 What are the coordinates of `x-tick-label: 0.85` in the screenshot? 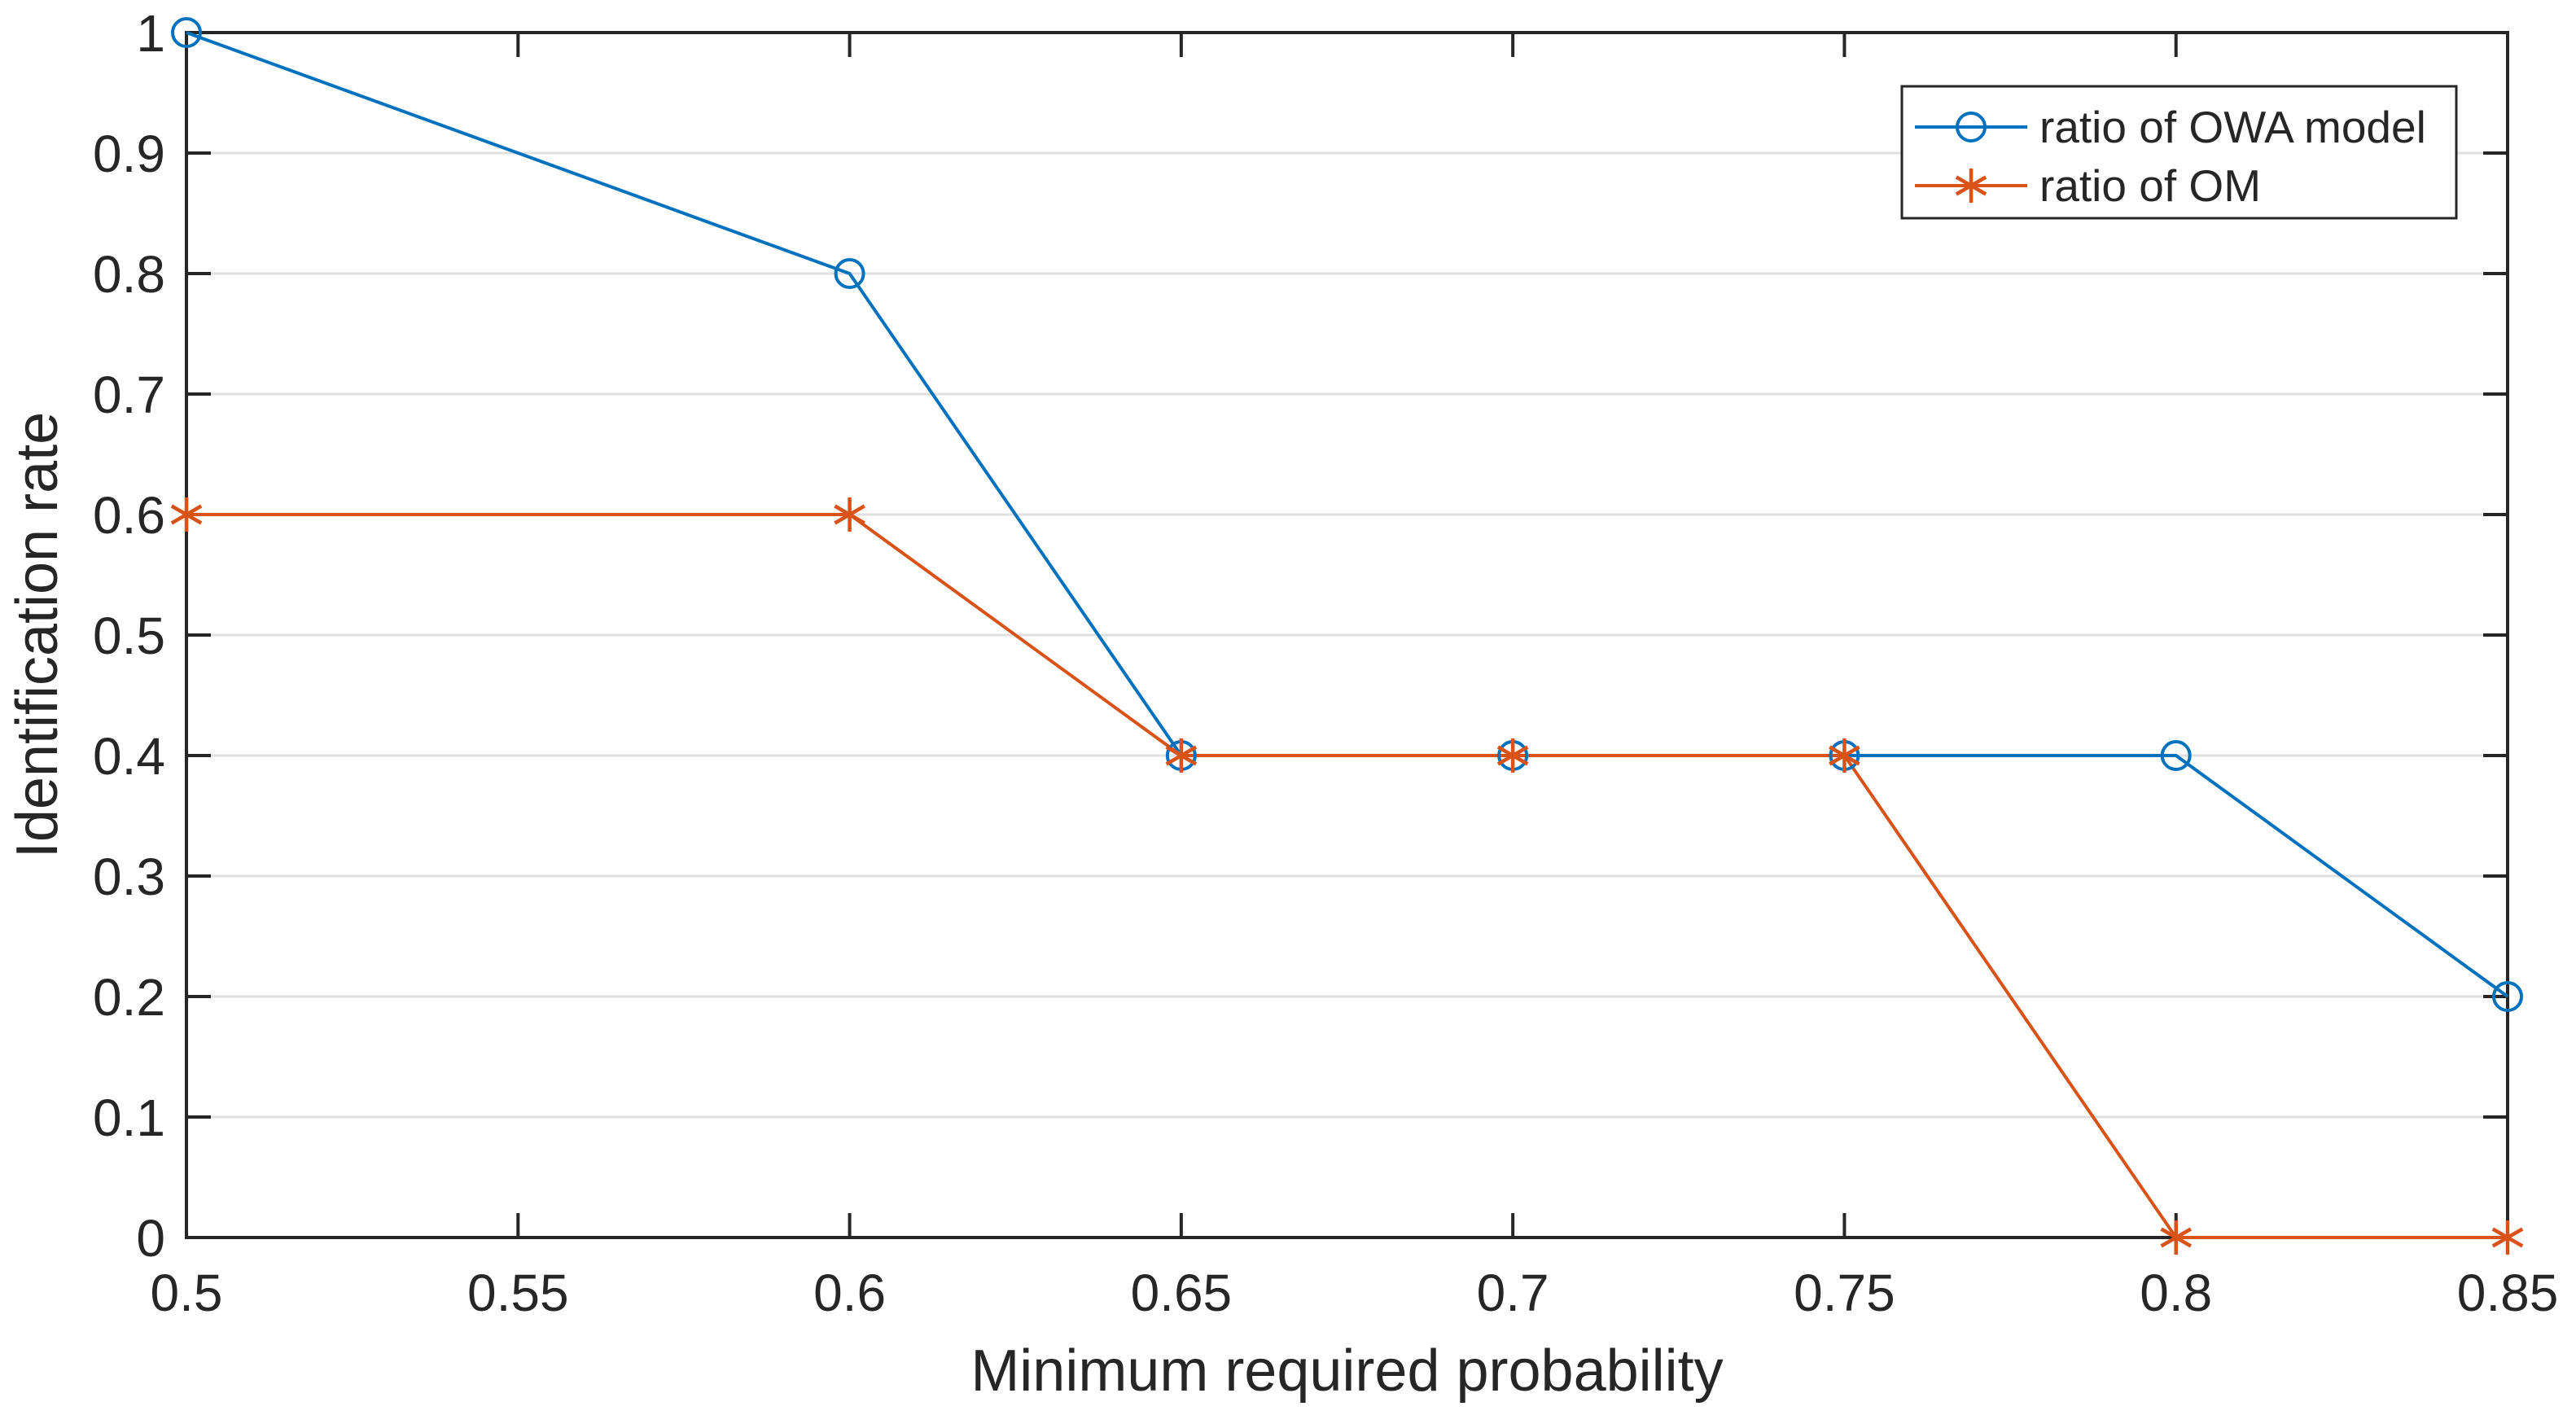 It's located at (2508, 1293).